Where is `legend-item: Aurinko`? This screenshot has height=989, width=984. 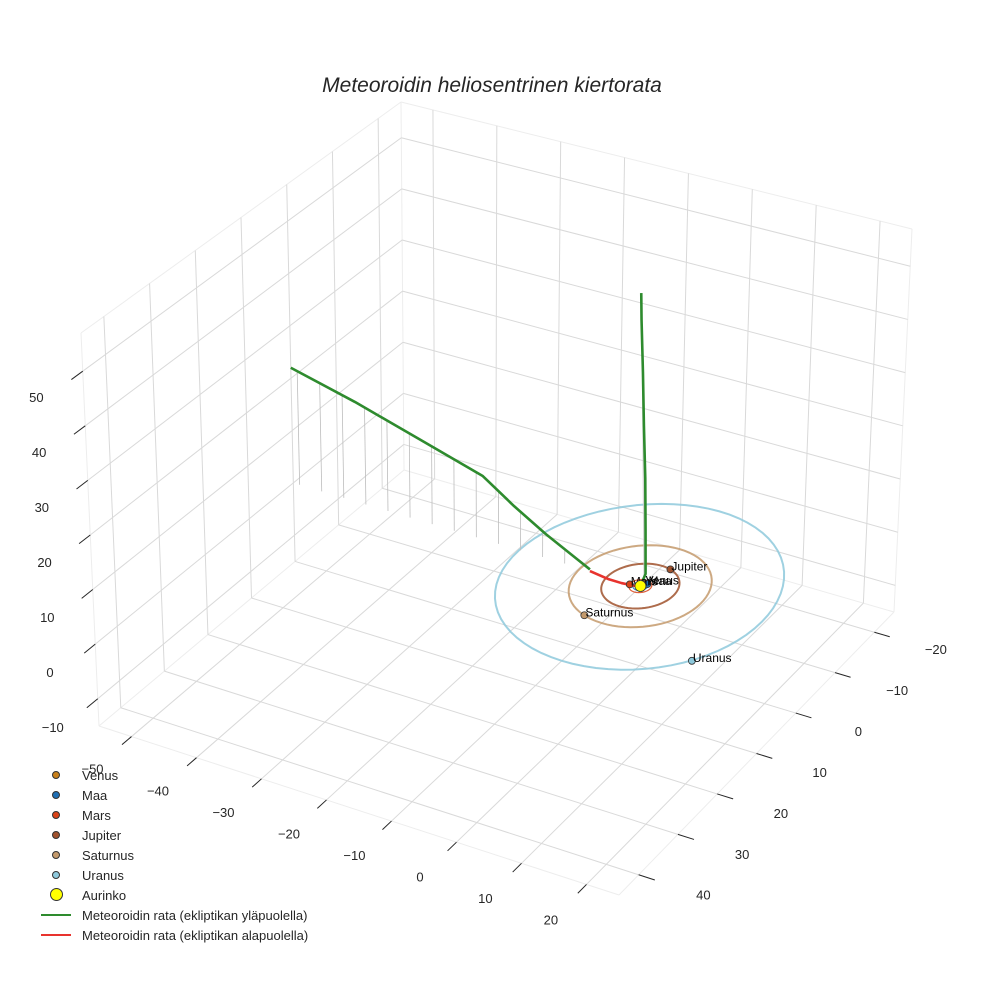 legend-item: Aurinko is located at coordinates (173, 895).